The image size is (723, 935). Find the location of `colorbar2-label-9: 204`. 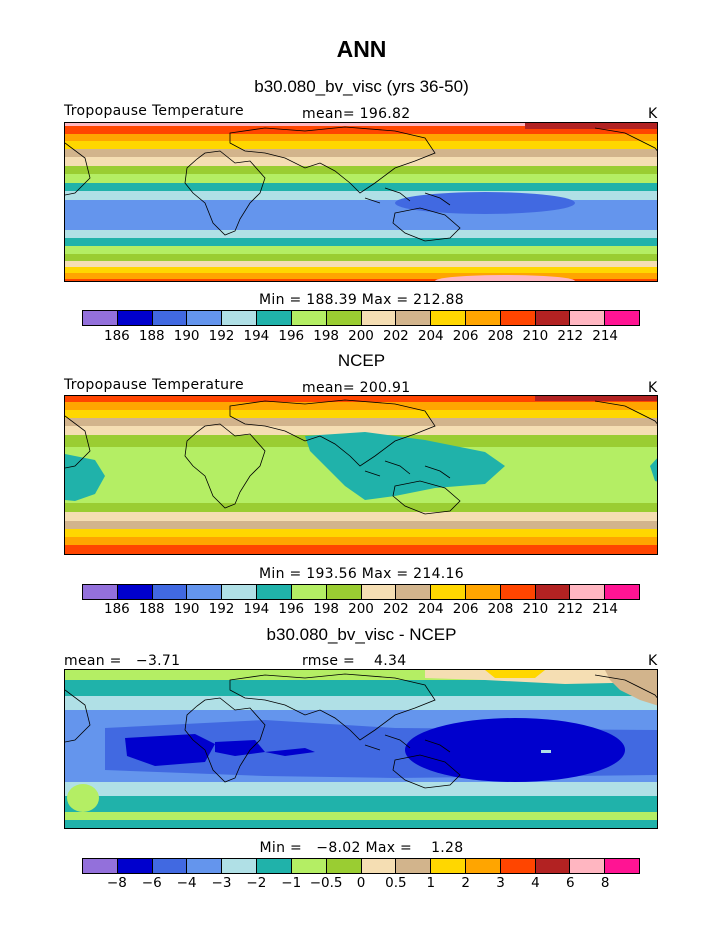

colorbar2-label-9: 204 is located at coordinates (430, 609).